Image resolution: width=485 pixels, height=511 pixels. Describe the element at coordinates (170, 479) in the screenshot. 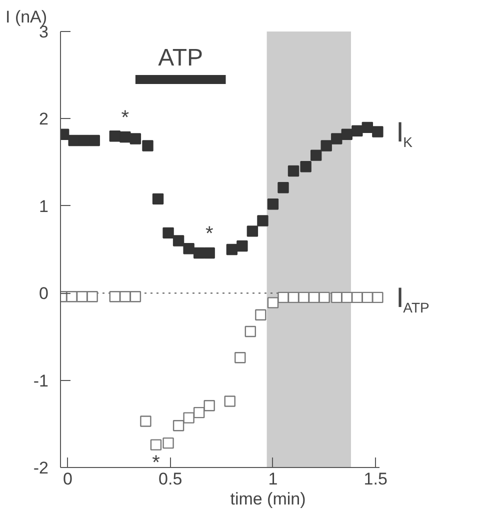

I see `x-tick-label: 0.5` at that location.